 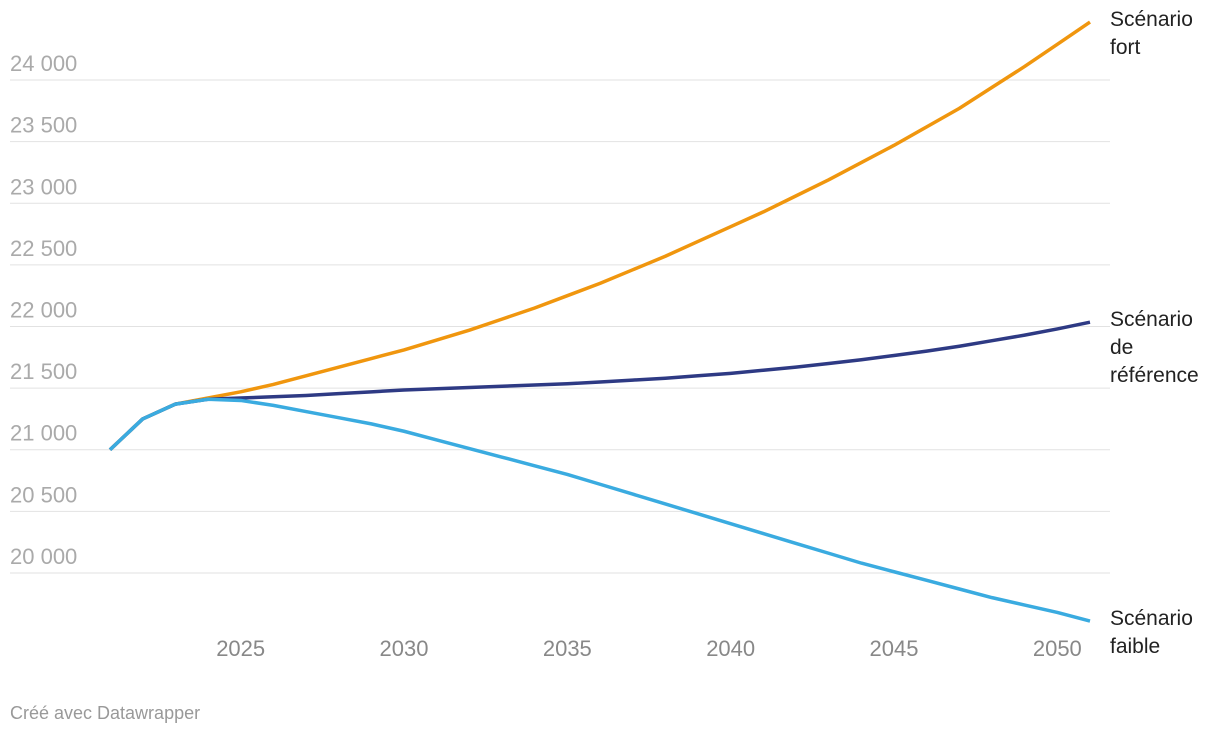 What do you see at coordinates (404, 648) in the screenshot?
I see `x-tick-label: 2030` at bounding box center [404, 648].